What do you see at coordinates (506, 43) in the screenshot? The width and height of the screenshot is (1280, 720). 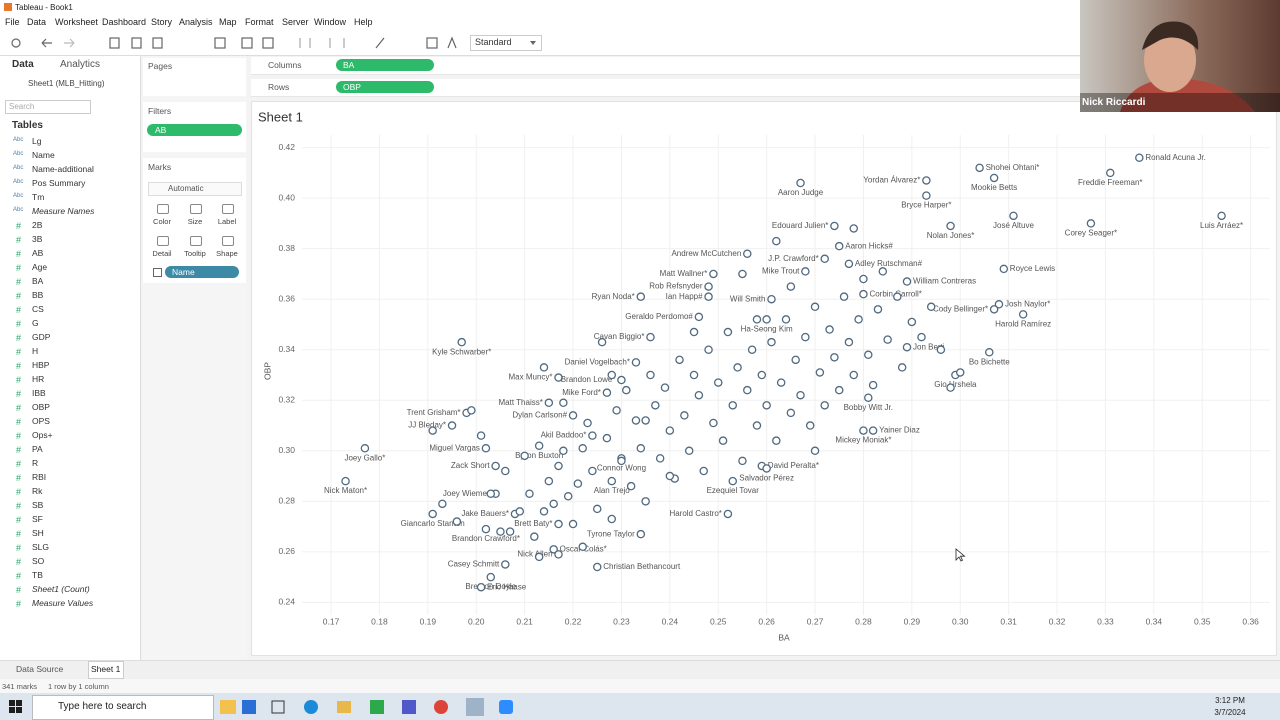 I see `fit-dropdown` at bounding box center [506, 43].